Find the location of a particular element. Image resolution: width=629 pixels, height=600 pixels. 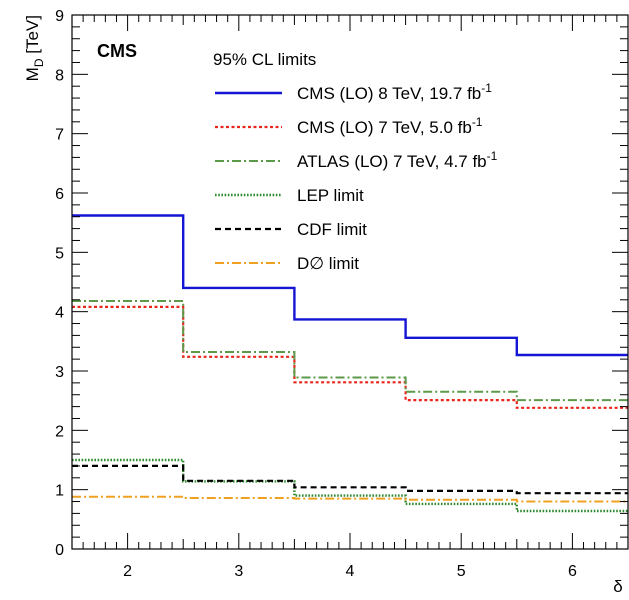

legend-entry-4: CDF limit is located at coordinates (332, 229).